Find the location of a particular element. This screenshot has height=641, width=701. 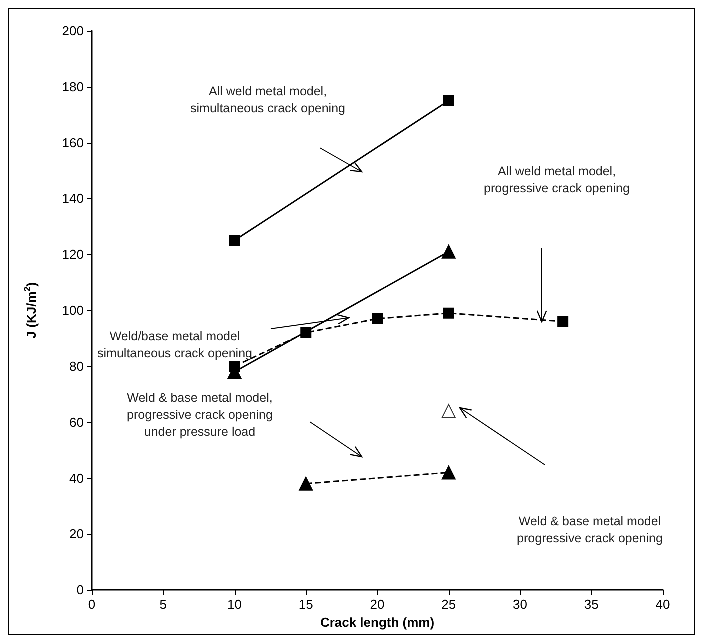

annotation: All weld metal model, simultaneous crack opening is located at coordinates (268, 100).